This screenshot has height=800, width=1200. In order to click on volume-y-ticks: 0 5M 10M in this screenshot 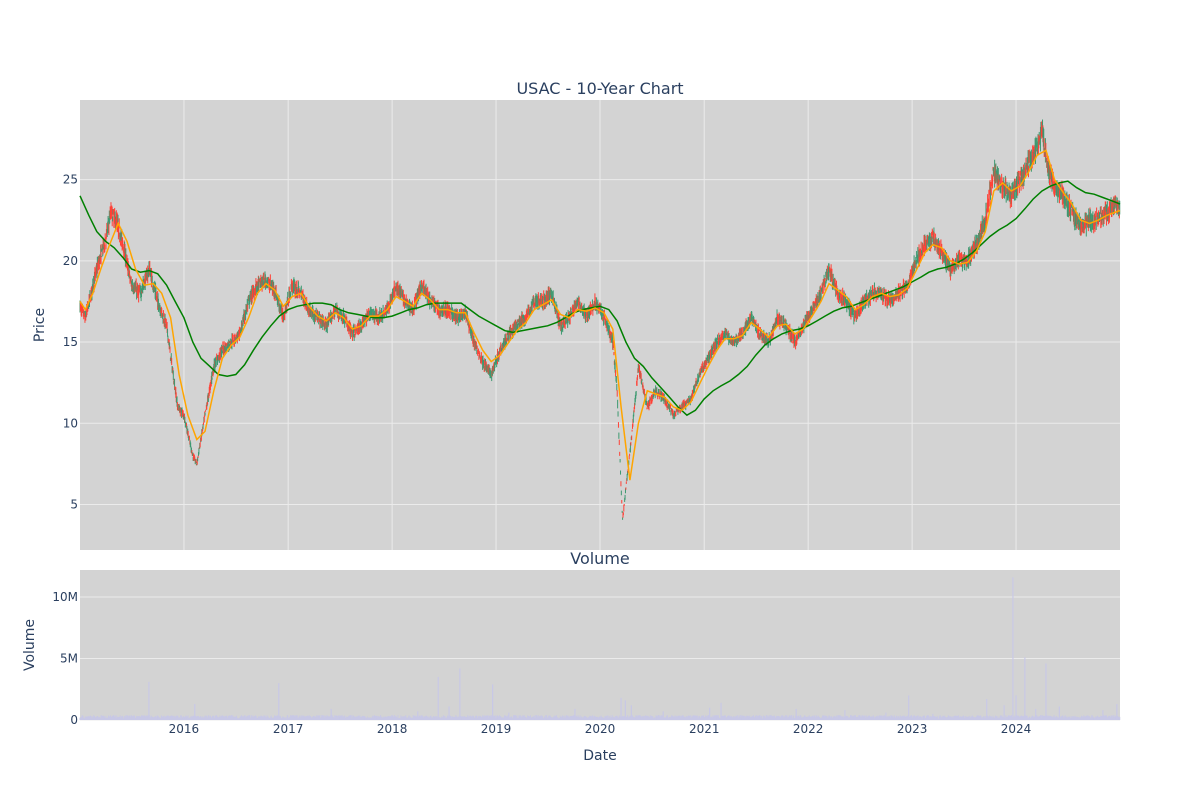, I will do `click(65, 658)`.